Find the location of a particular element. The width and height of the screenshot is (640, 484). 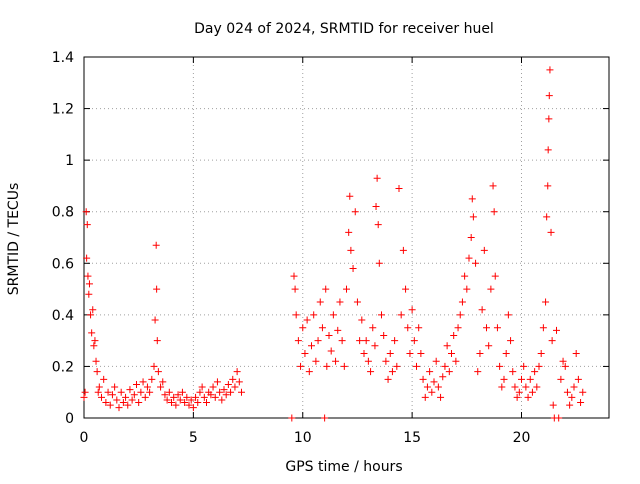

x-tick-label: 10 is located at coordinates (303, 438).